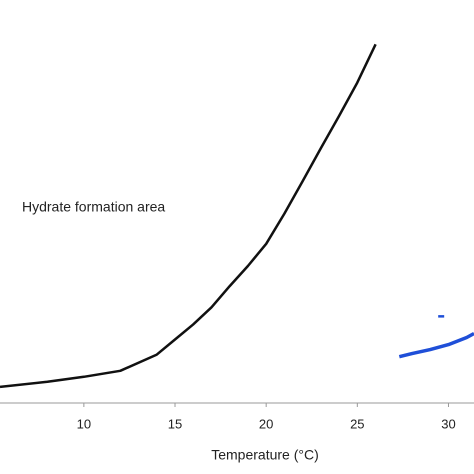 This screenshot has height=474, width=474. What do you see at coordinates (266, 423) in the screenshot?
I see `x-tick-label: 20` at bounding box center [266, 423].